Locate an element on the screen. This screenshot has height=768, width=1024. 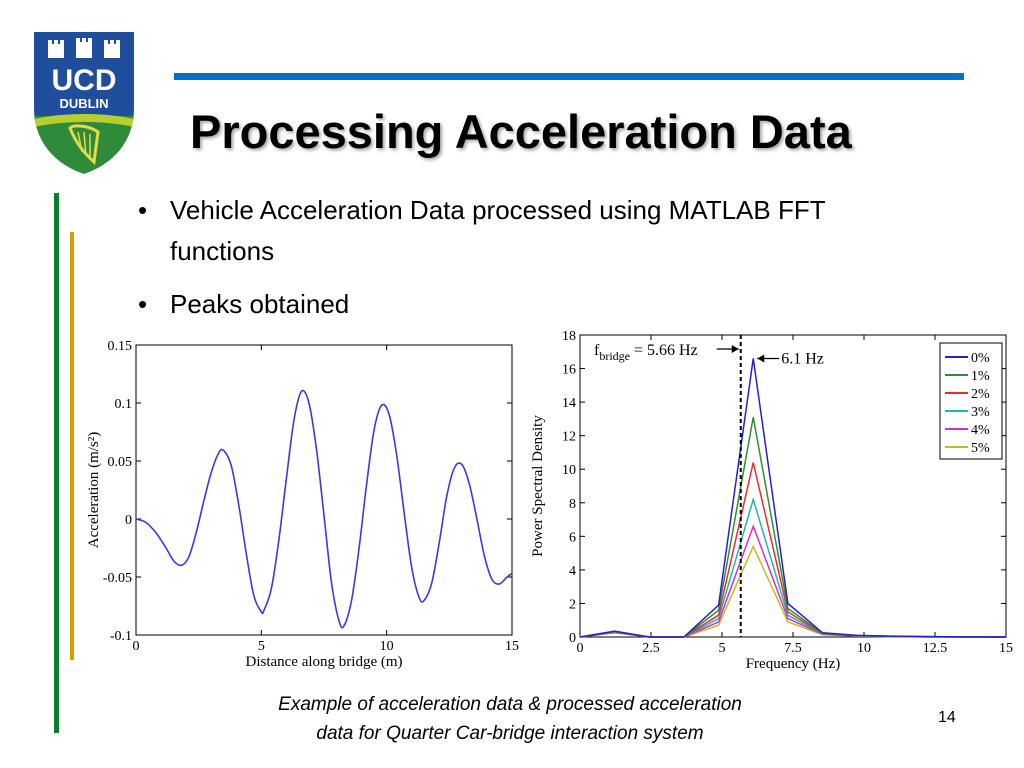
castle-icons is located at coordinates (84, 48).